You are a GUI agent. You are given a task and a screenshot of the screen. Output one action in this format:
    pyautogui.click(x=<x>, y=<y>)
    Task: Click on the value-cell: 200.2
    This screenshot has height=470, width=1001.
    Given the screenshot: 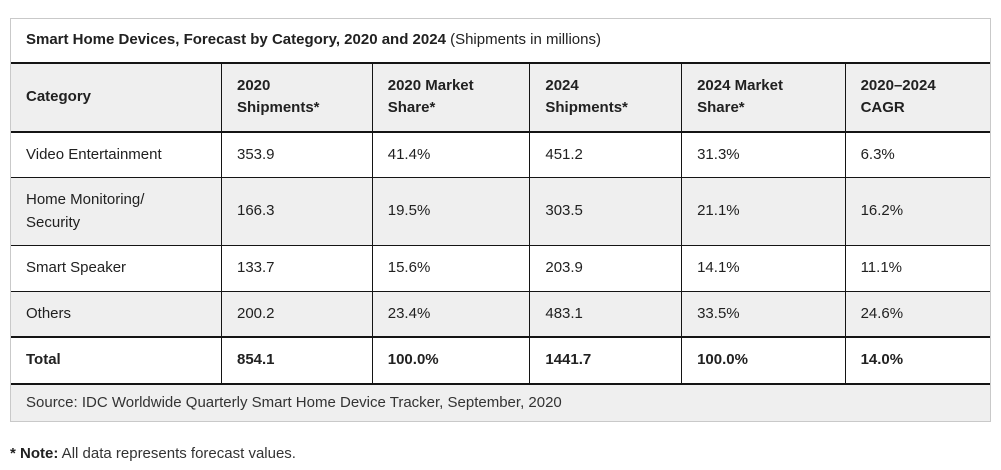 What is the action you would take?
    pyautogui.click(x=296, y=314)
    